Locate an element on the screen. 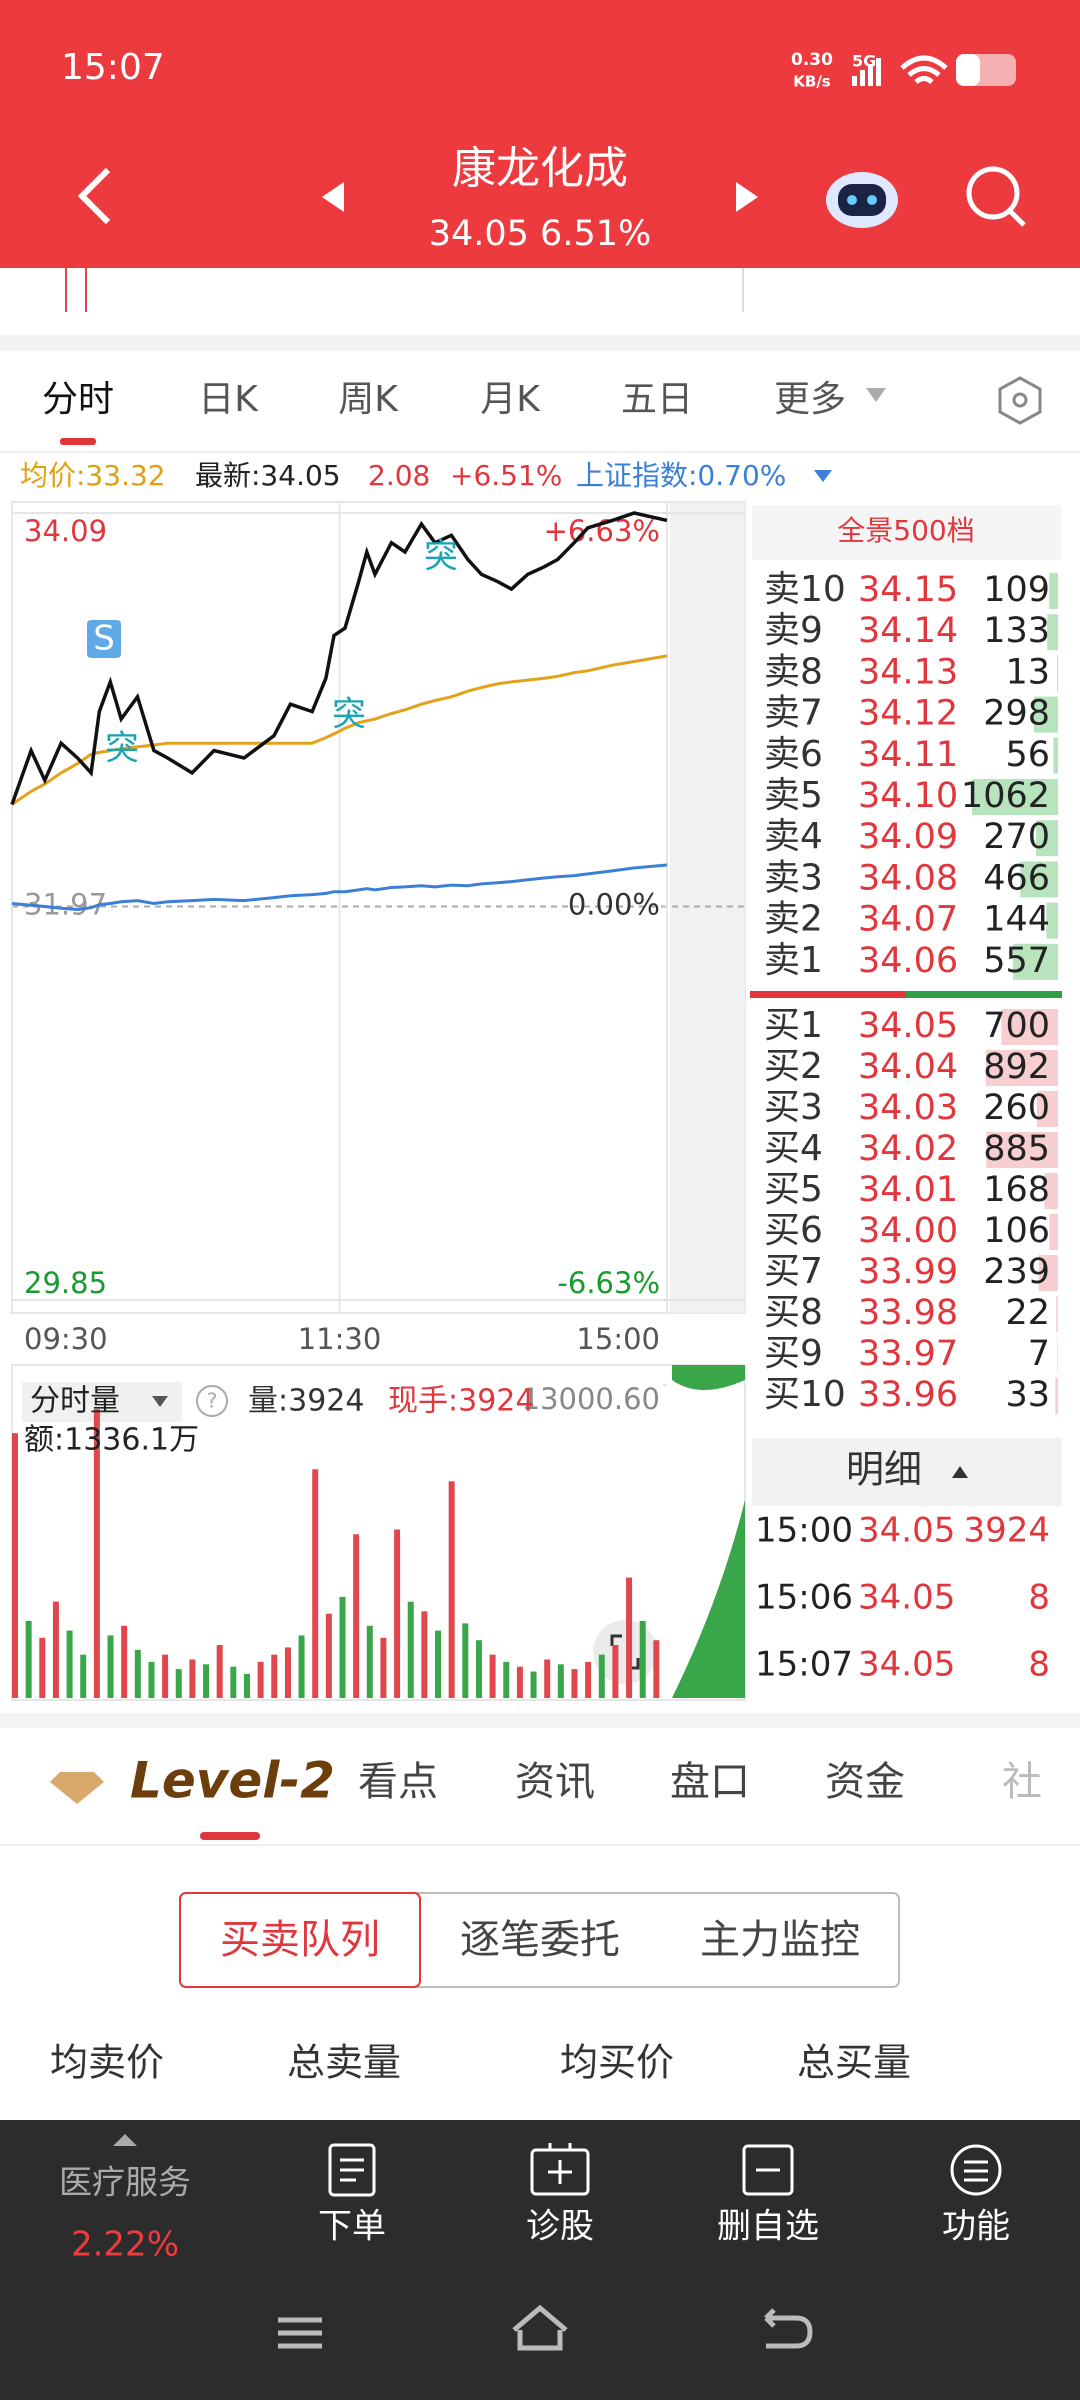 The width and height of the screenshot is (1080, 2400). detail-tab: 社 is located at coordinates (1022, 1782).